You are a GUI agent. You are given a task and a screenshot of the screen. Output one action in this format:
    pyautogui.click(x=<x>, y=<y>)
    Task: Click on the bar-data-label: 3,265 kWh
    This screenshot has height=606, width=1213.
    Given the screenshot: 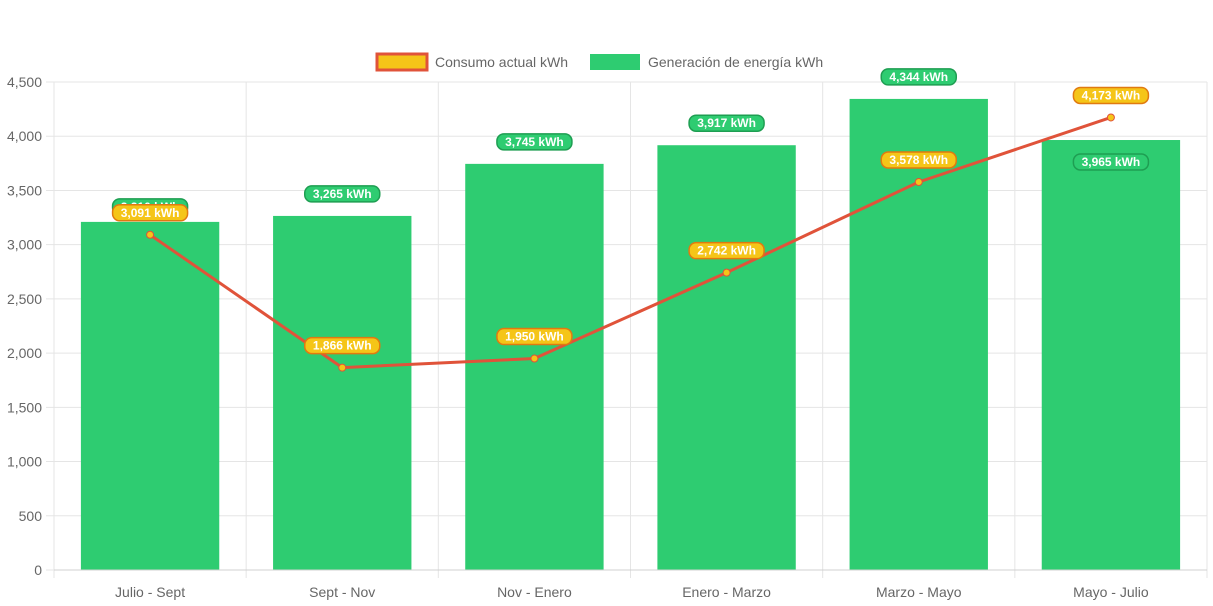 What is the action you would take?
    pyautogui.click(x=342, y=194)
    